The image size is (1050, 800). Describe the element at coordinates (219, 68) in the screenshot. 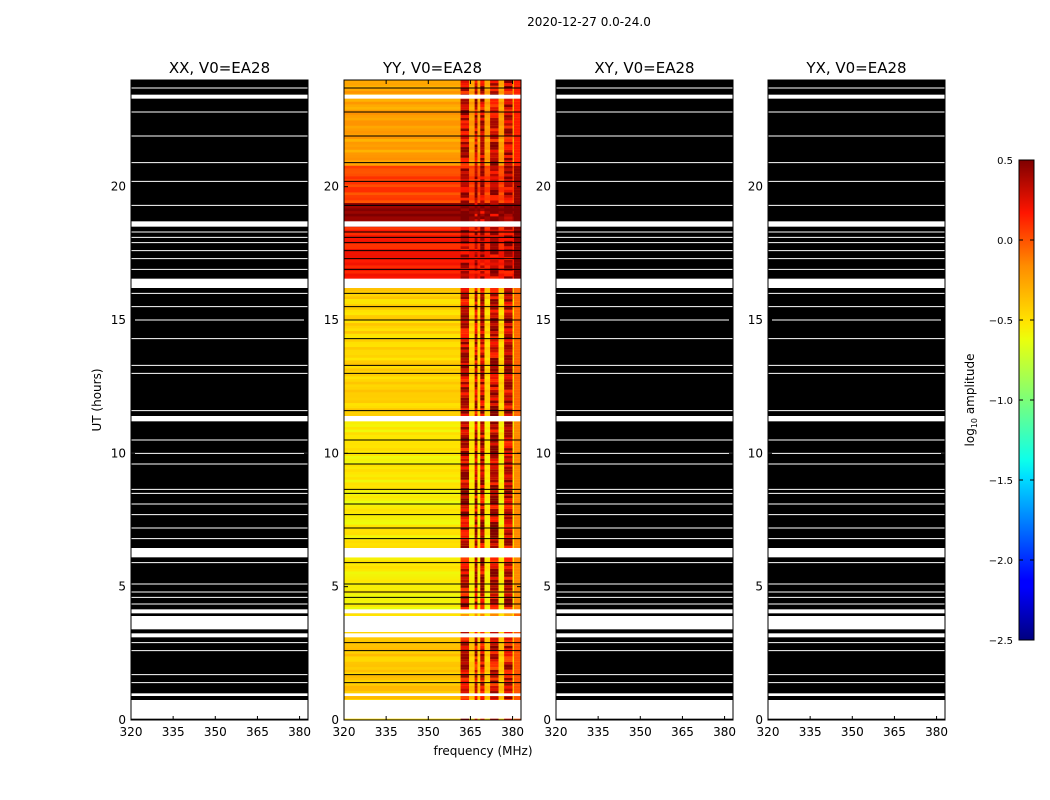

I see `panel-title-xx: XX, V0=EA28` at that location.